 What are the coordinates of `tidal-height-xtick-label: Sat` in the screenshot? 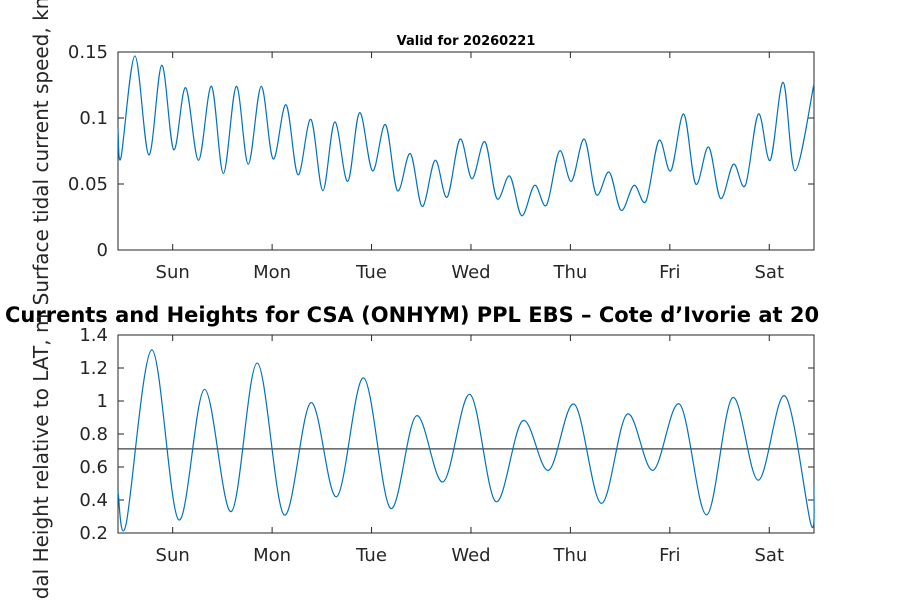 It's located at (769, 555).